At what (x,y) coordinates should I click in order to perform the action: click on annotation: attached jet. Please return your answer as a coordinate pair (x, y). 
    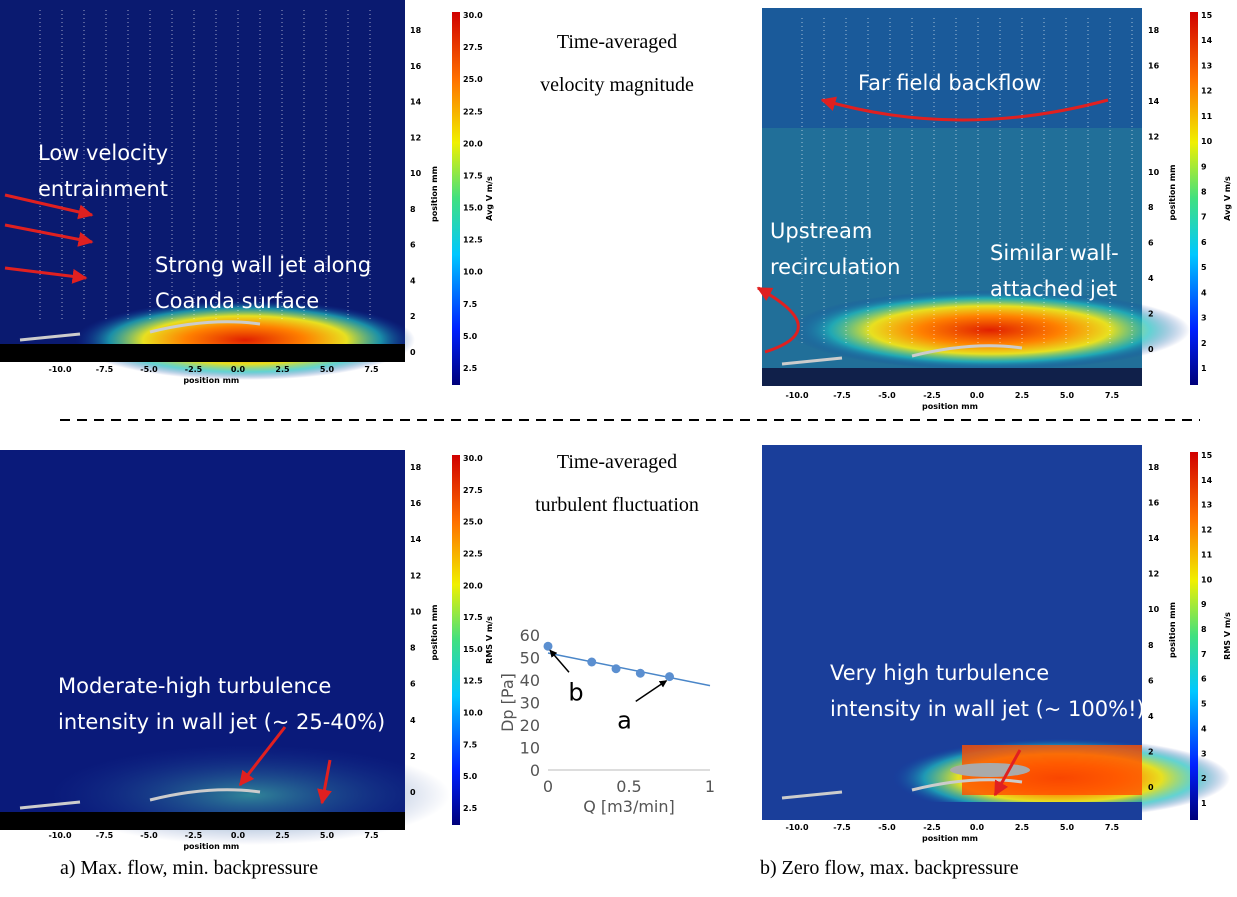
    Looking at the image, I should click on (1053, 289).